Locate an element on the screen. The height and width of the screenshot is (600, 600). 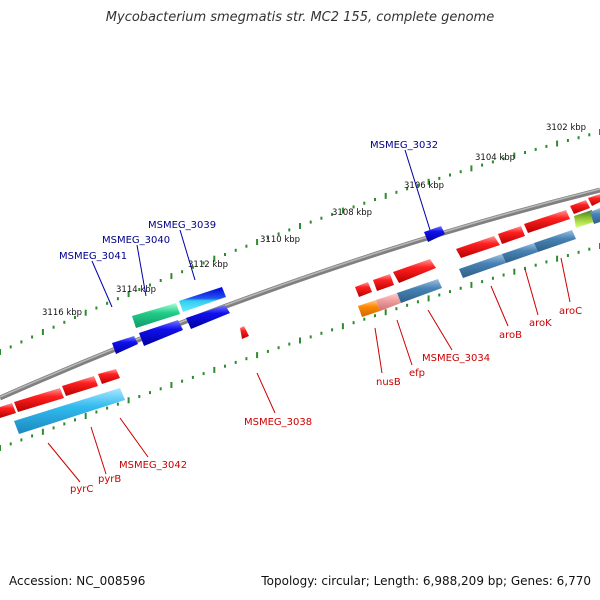
label-msmeg-3041: MSMEG_3041 is located at coordinates (93, 256).